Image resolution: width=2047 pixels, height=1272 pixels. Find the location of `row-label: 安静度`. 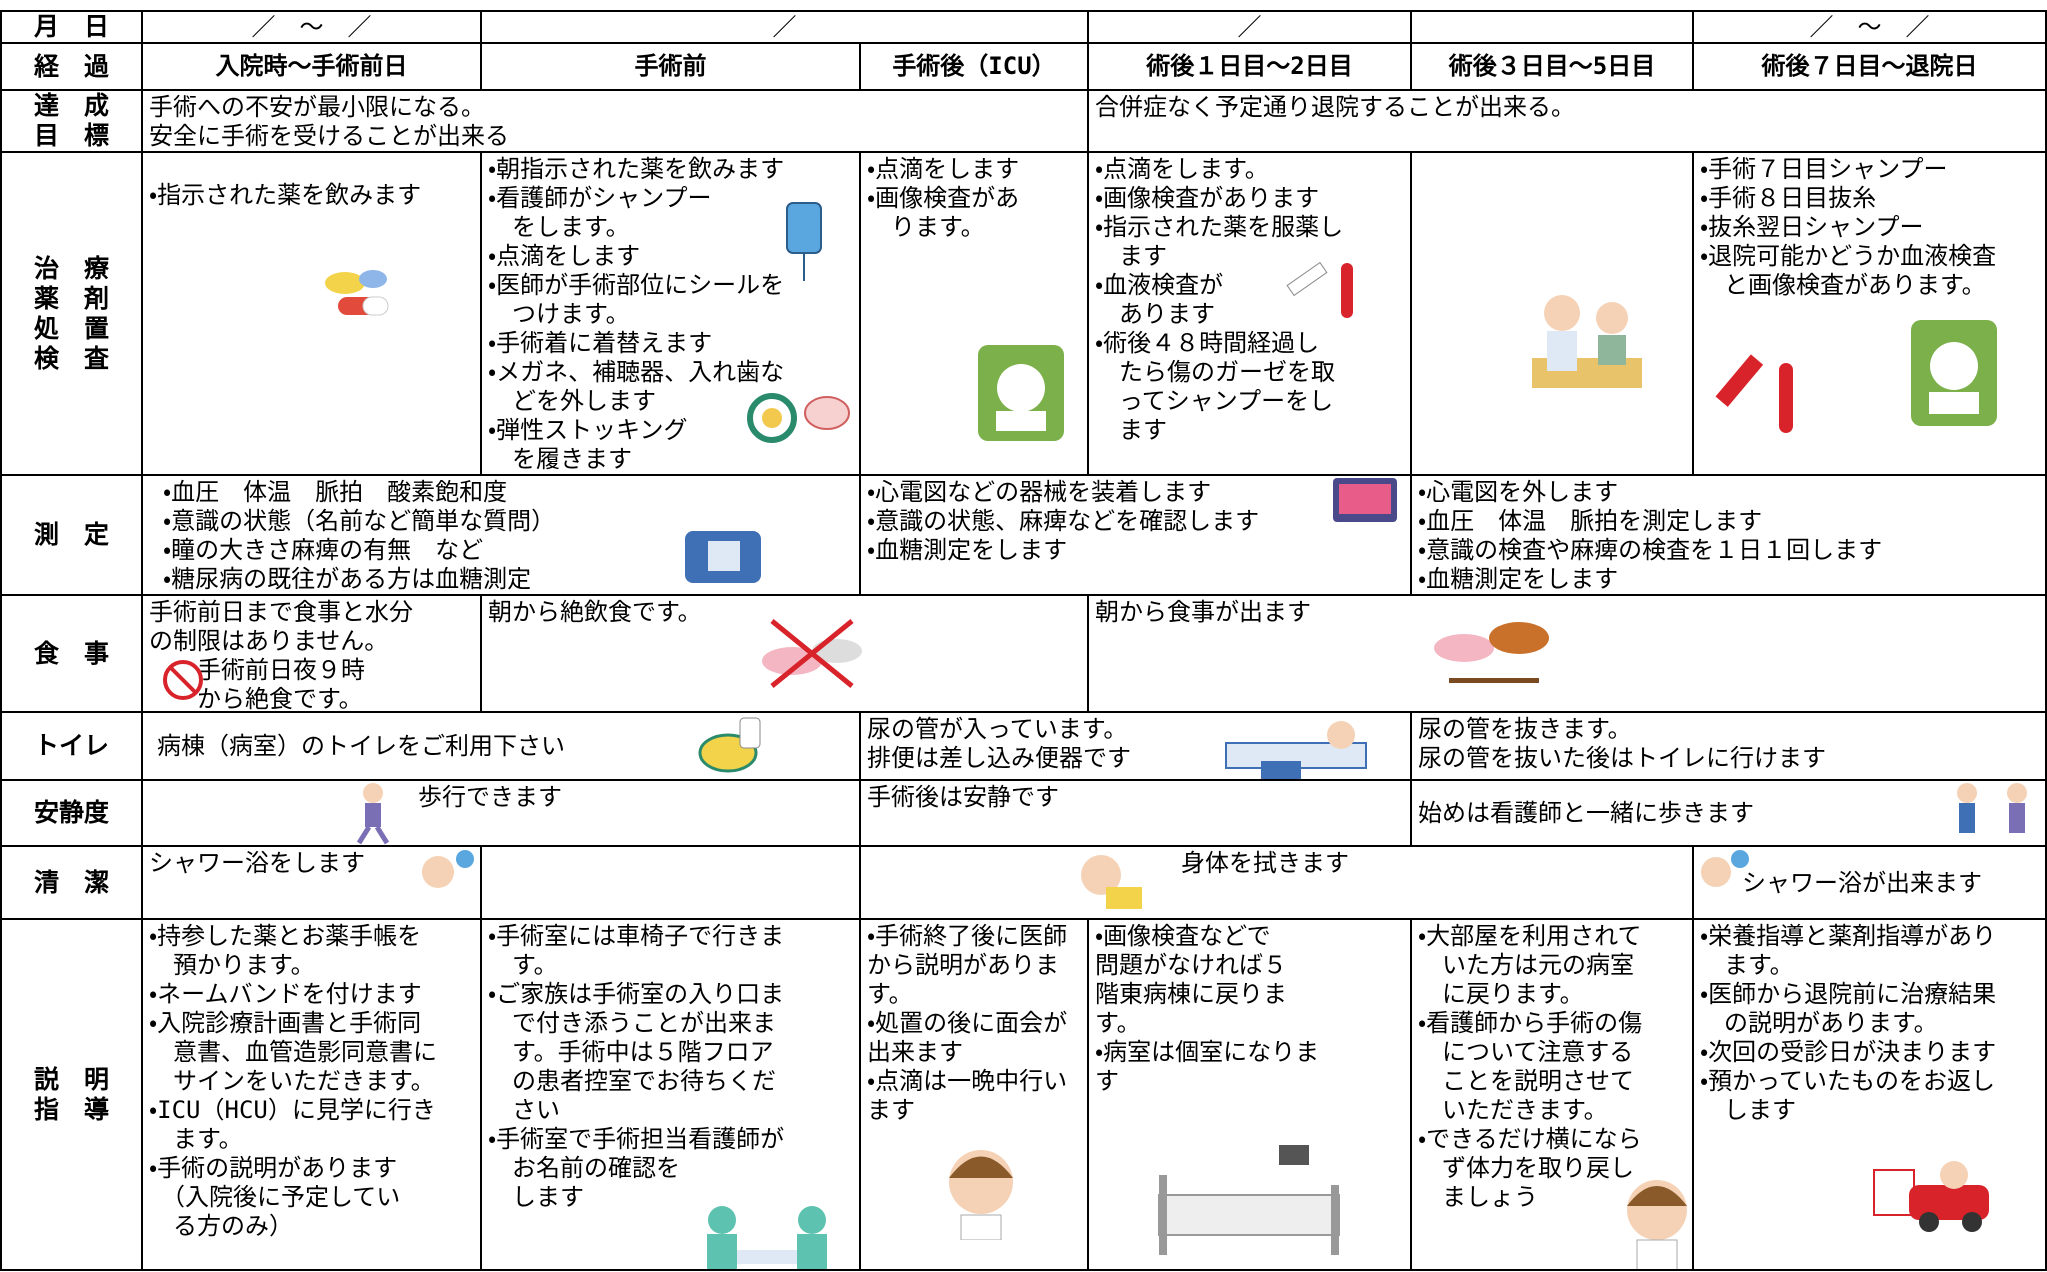

row-label: 安静度 is located at coordinates (72, 814).